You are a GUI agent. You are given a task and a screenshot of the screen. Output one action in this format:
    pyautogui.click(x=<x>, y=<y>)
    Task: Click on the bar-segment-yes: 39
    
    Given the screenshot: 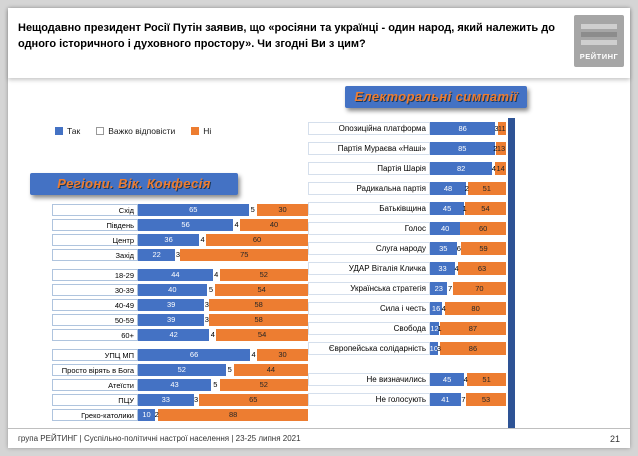 What is the action you would take?
    pyautogui.click(x=171, y=305)
    